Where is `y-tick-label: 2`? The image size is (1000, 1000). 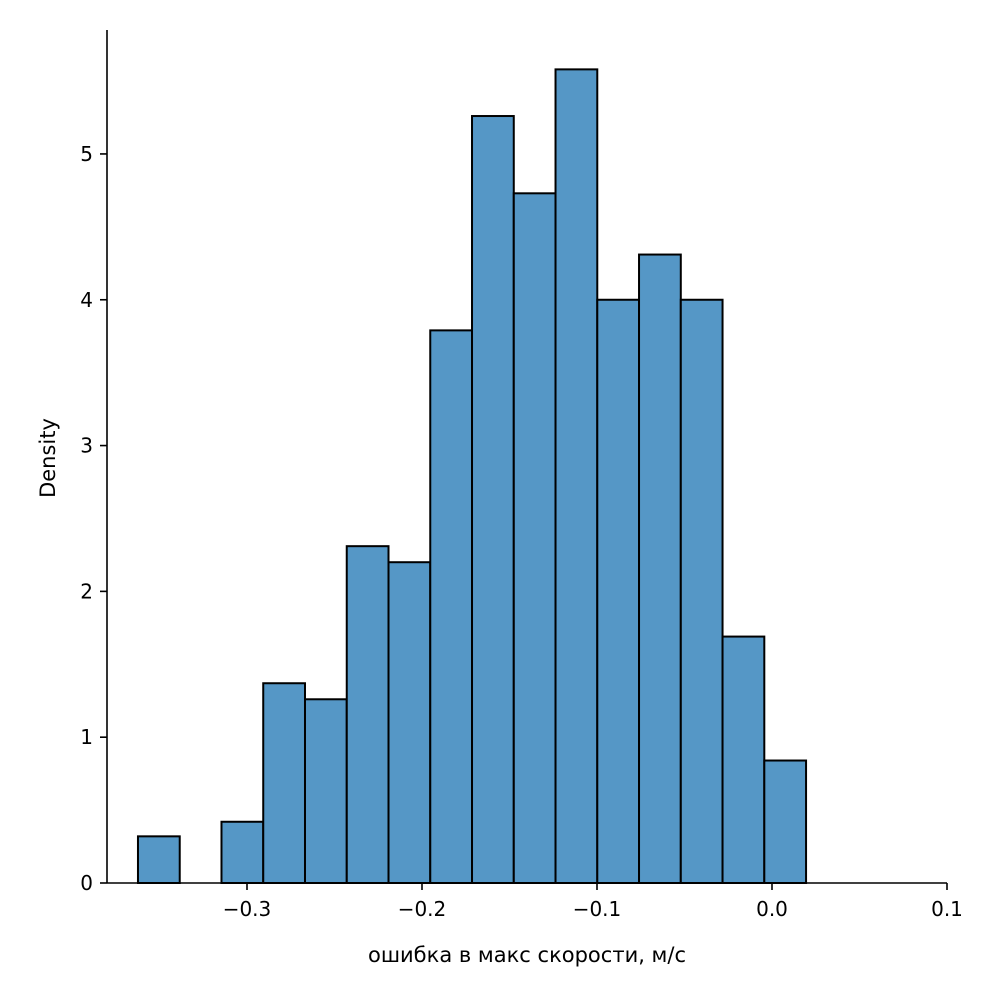
y-tick-label: 2 is located at coordinates (86, 591).